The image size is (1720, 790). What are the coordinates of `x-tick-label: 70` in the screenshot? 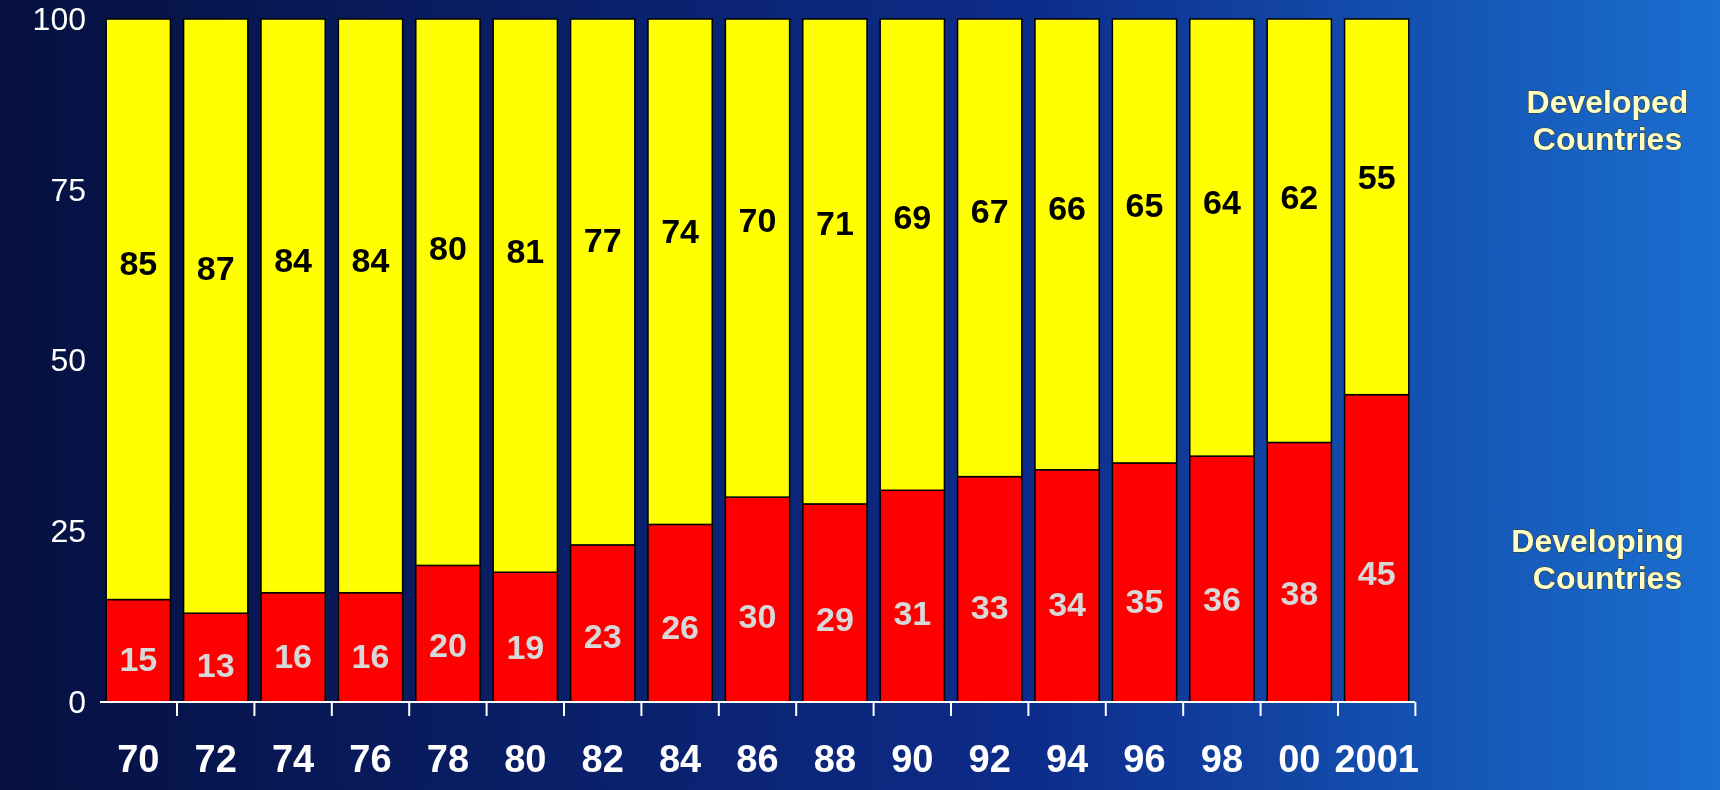 It's located at (138, 759).